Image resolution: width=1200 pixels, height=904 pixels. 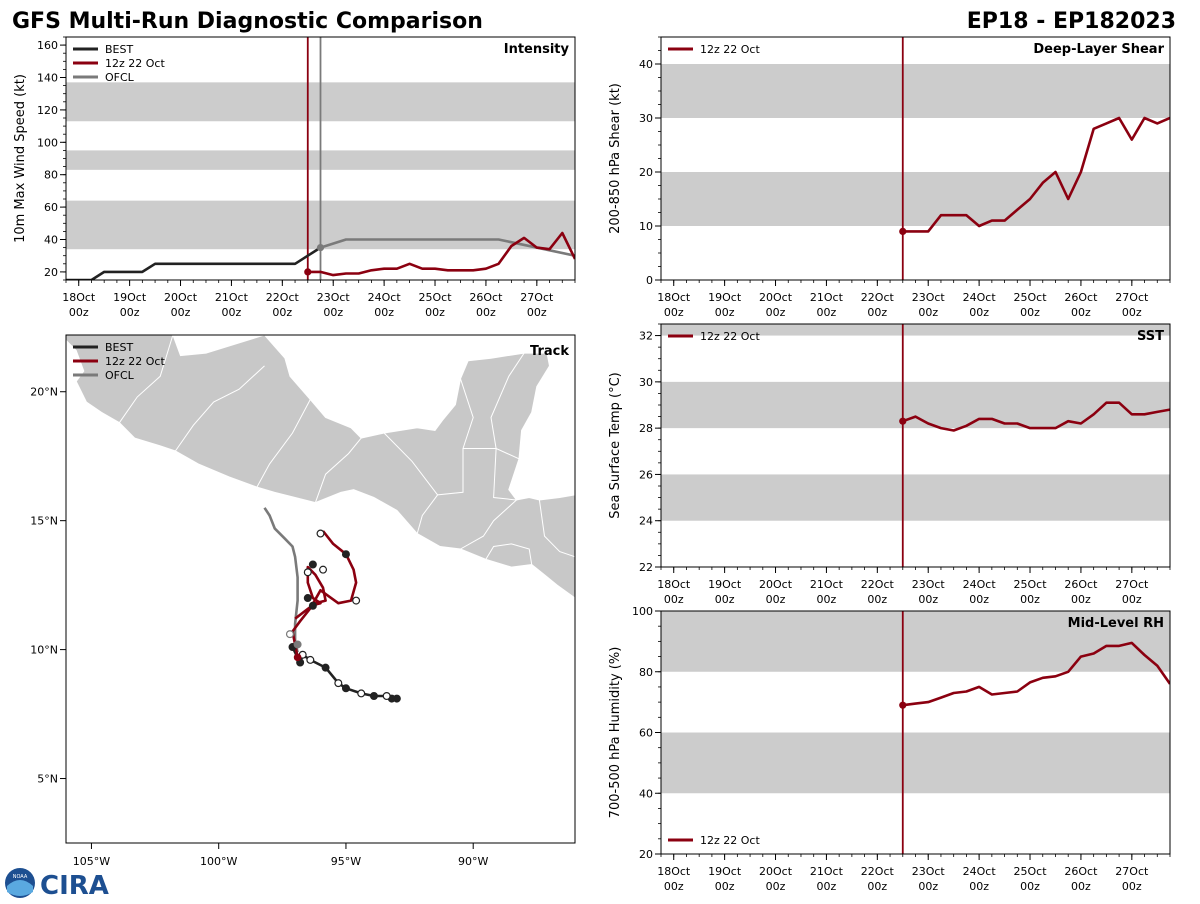 I want to click on lat-tick-label: 20°N, so click(x=44, y=392).